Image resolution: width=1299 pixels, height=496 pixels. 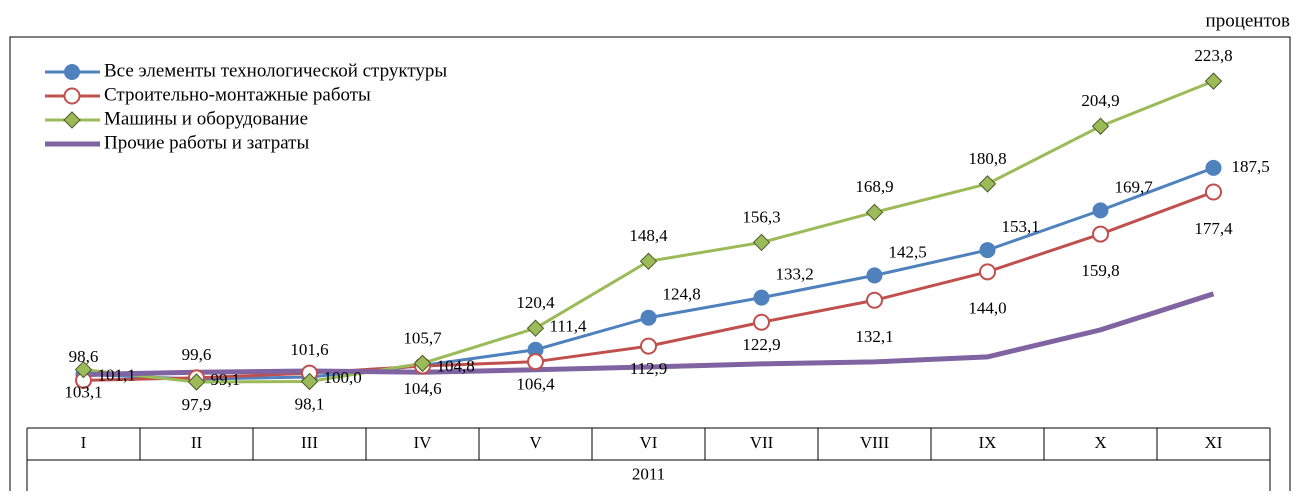 I want to click on legend-label: Все элементы технологической структуры, so click(x=275, y=70).